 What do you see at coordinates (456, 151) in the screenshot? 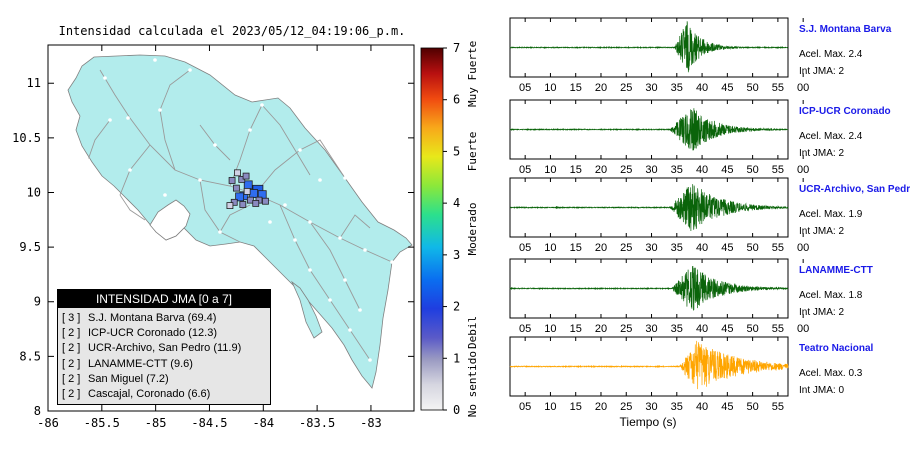
I see `colorbar-tick-label: 5` at bounding box center [456, 151].